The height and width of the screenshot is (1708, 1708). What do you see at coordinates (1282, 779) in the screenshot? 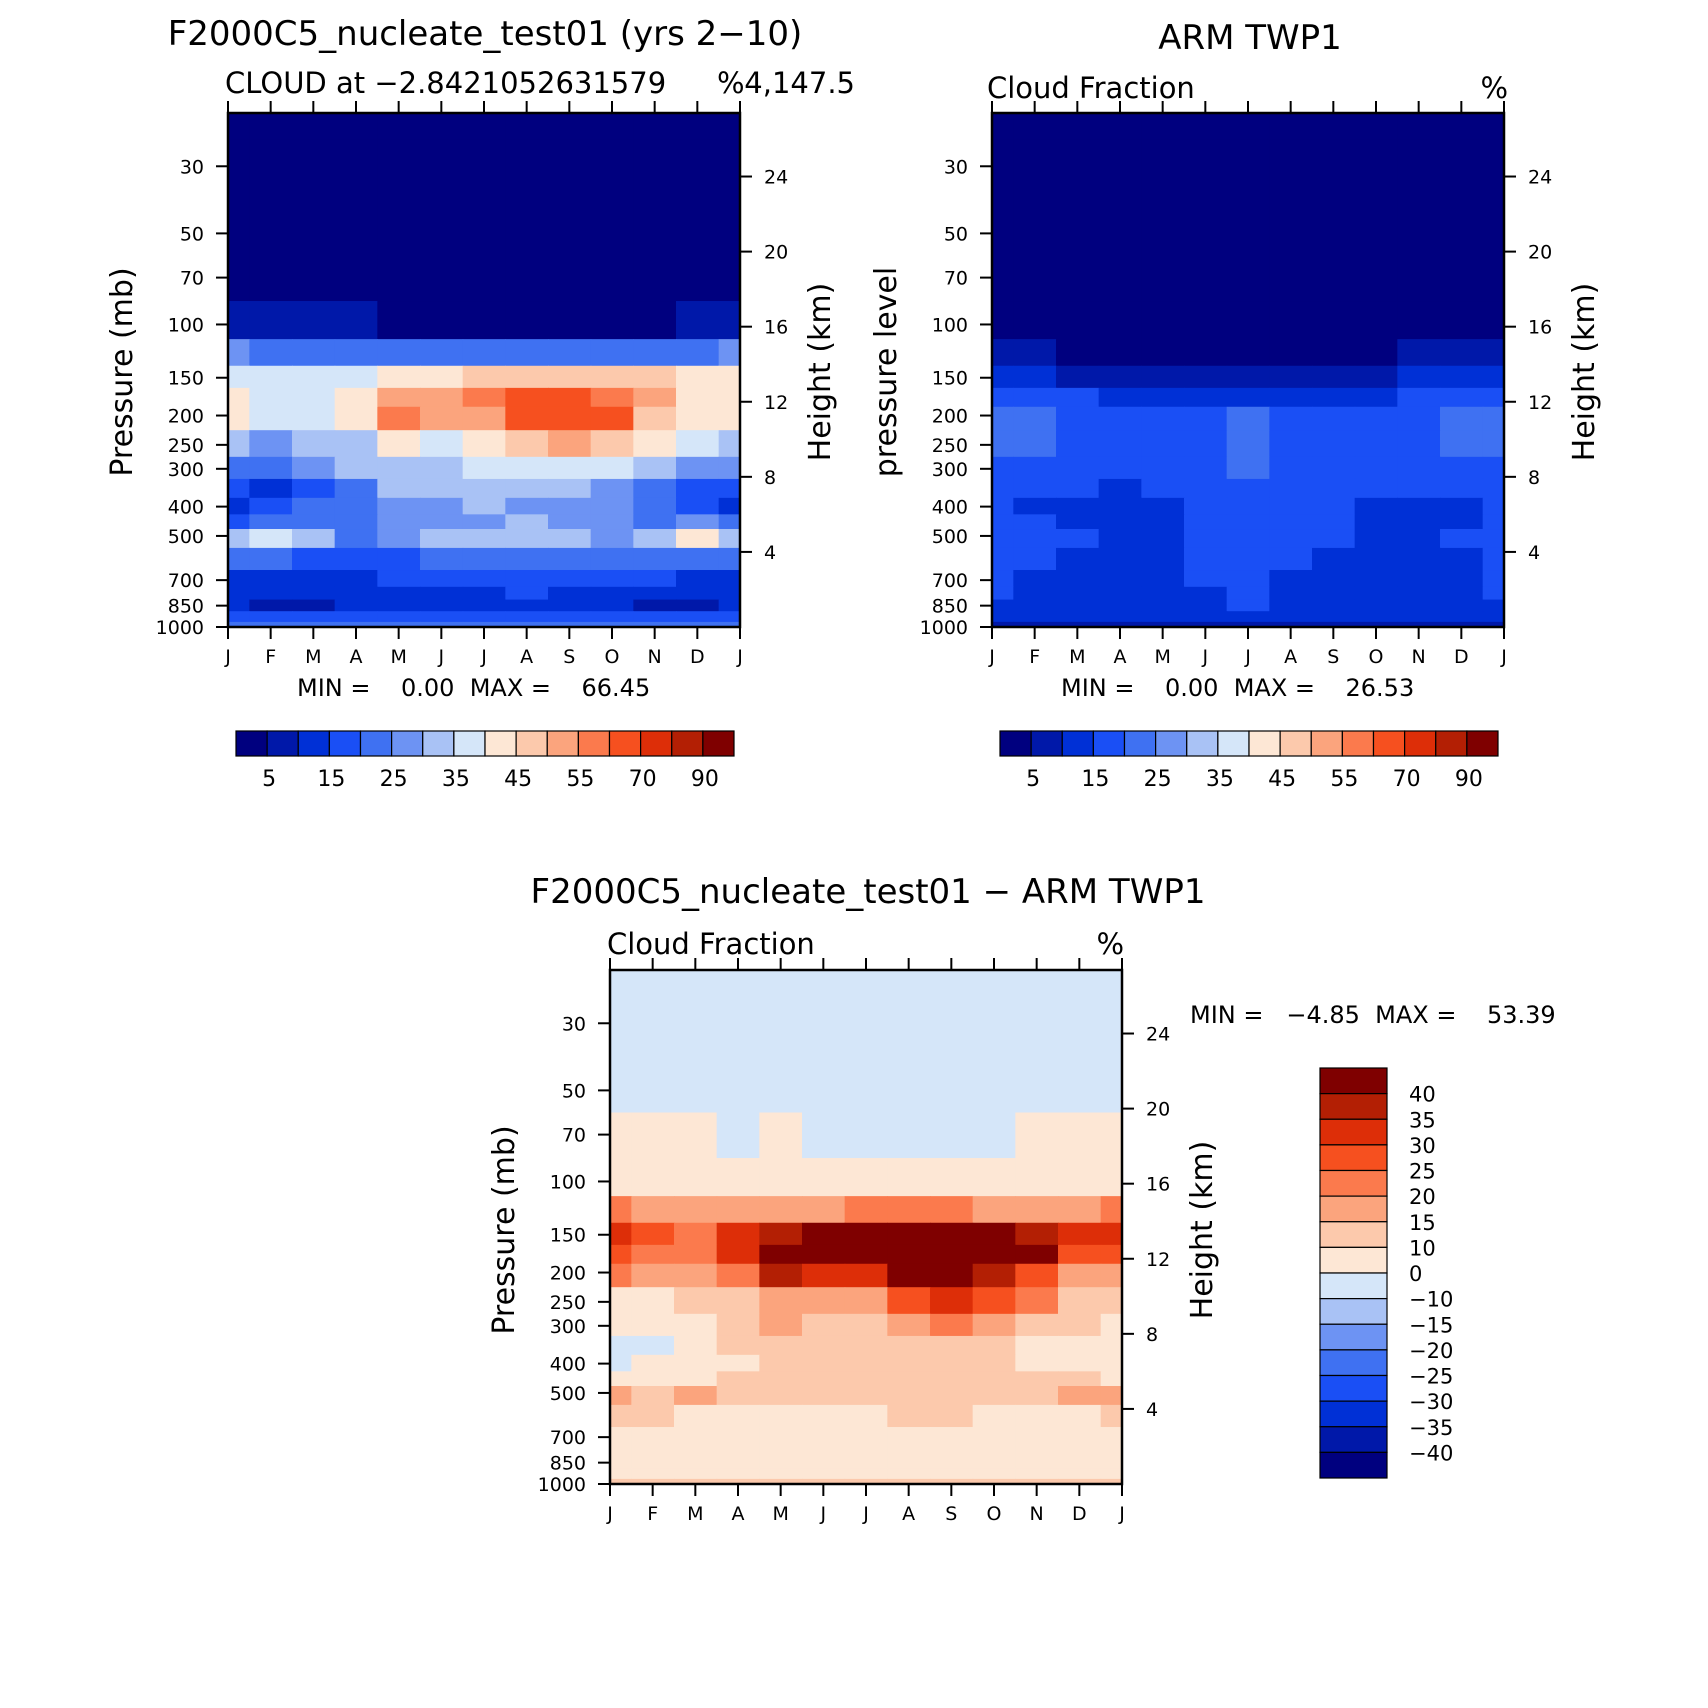
I see `colorbar-label: 45` at bounding box center [1282, 779].